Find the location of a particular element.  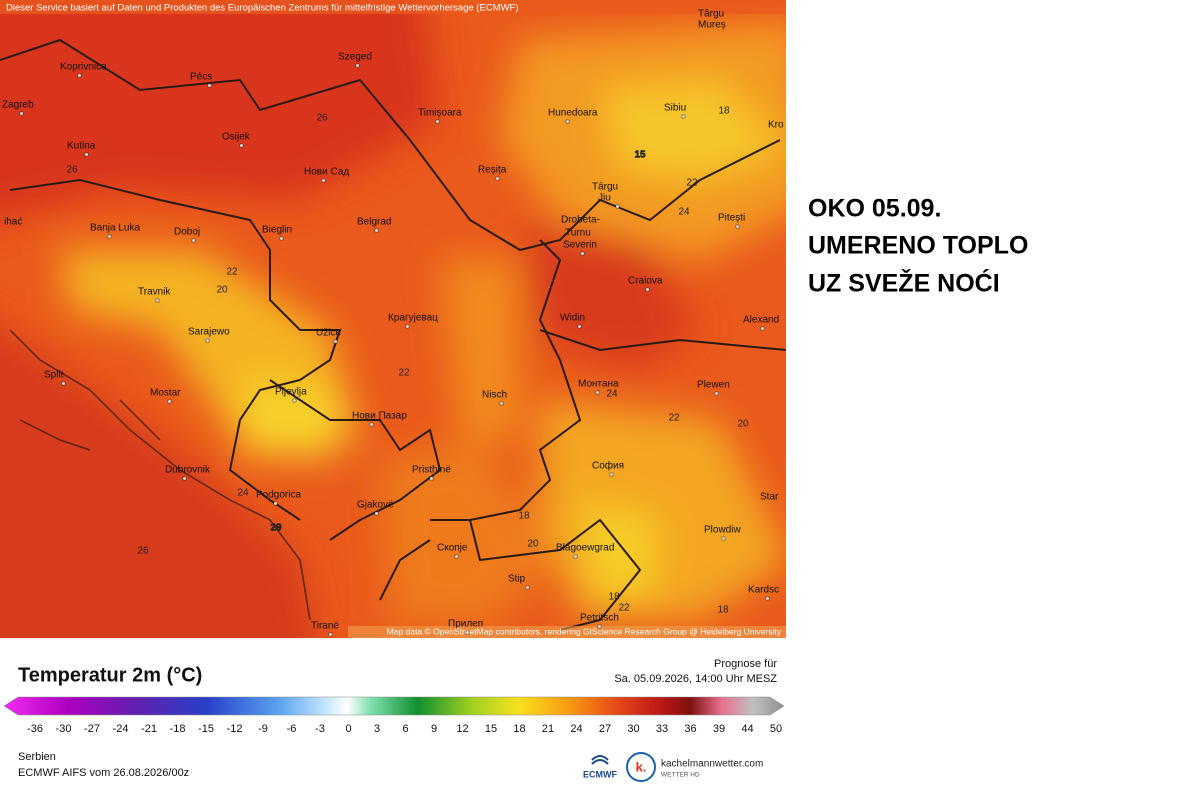

city-label: Hunedoara is located at coordinates (573, 113).